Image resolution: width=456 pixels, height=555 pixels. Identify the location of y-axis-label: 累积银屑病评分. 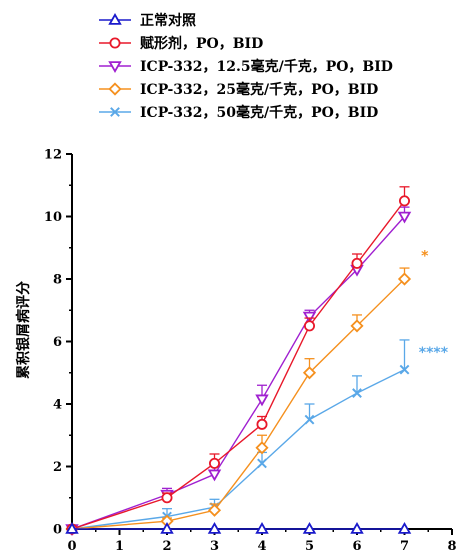
(23, 330).